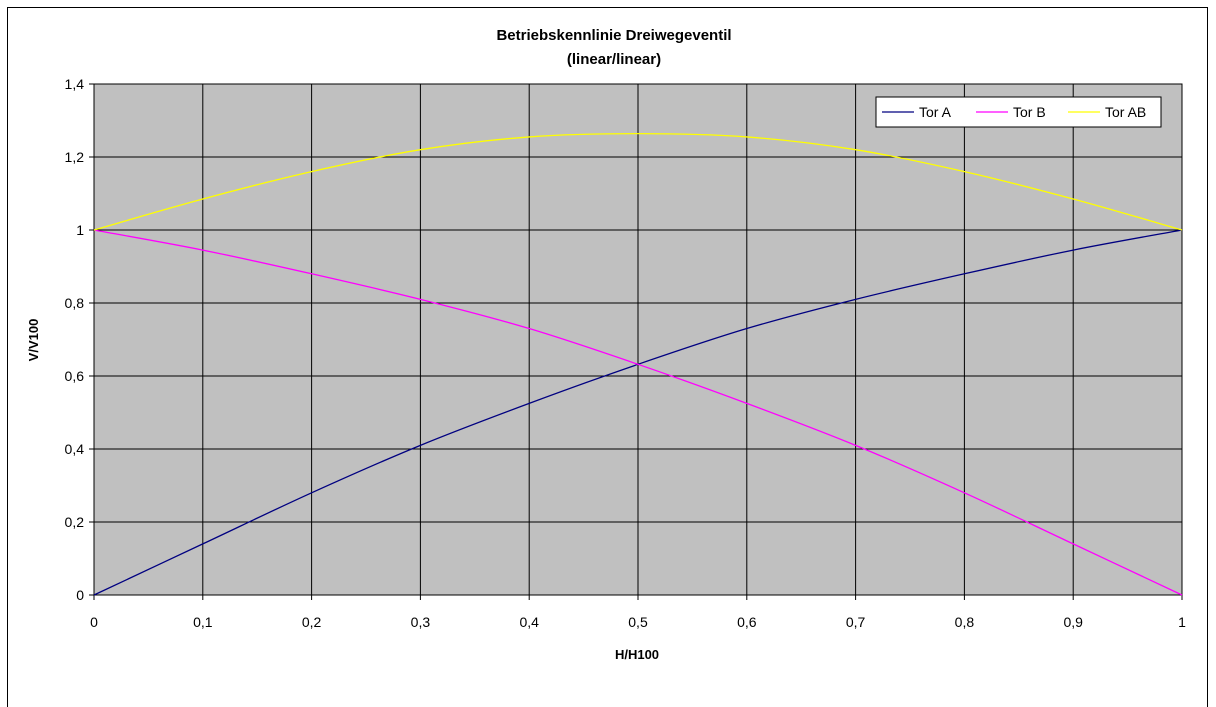  What do you see at coordinates (965, 622) in the screenshot?
I see `x-tick-label: 0,8` at bounding box center [965, 622].